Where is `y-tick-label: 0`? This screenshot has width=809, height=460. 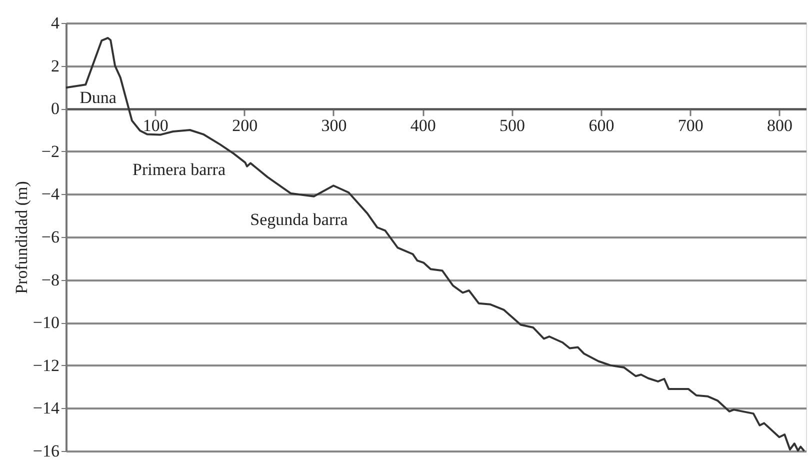
y-tick-label: 0 is located at coordinates (55, 108).